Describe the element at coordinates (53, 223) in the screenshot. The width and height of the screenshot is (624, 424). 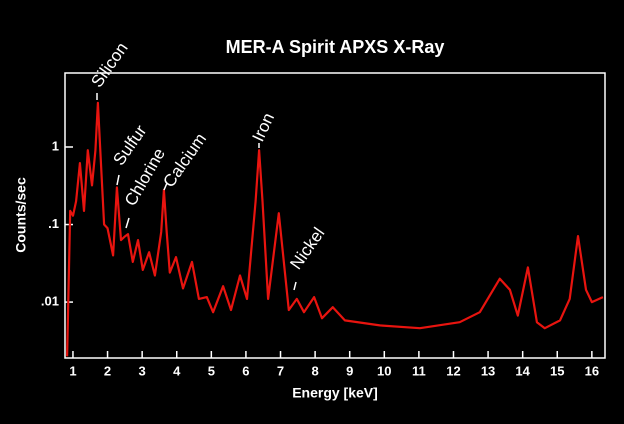
I see `y-tick-label: .1` at that location.